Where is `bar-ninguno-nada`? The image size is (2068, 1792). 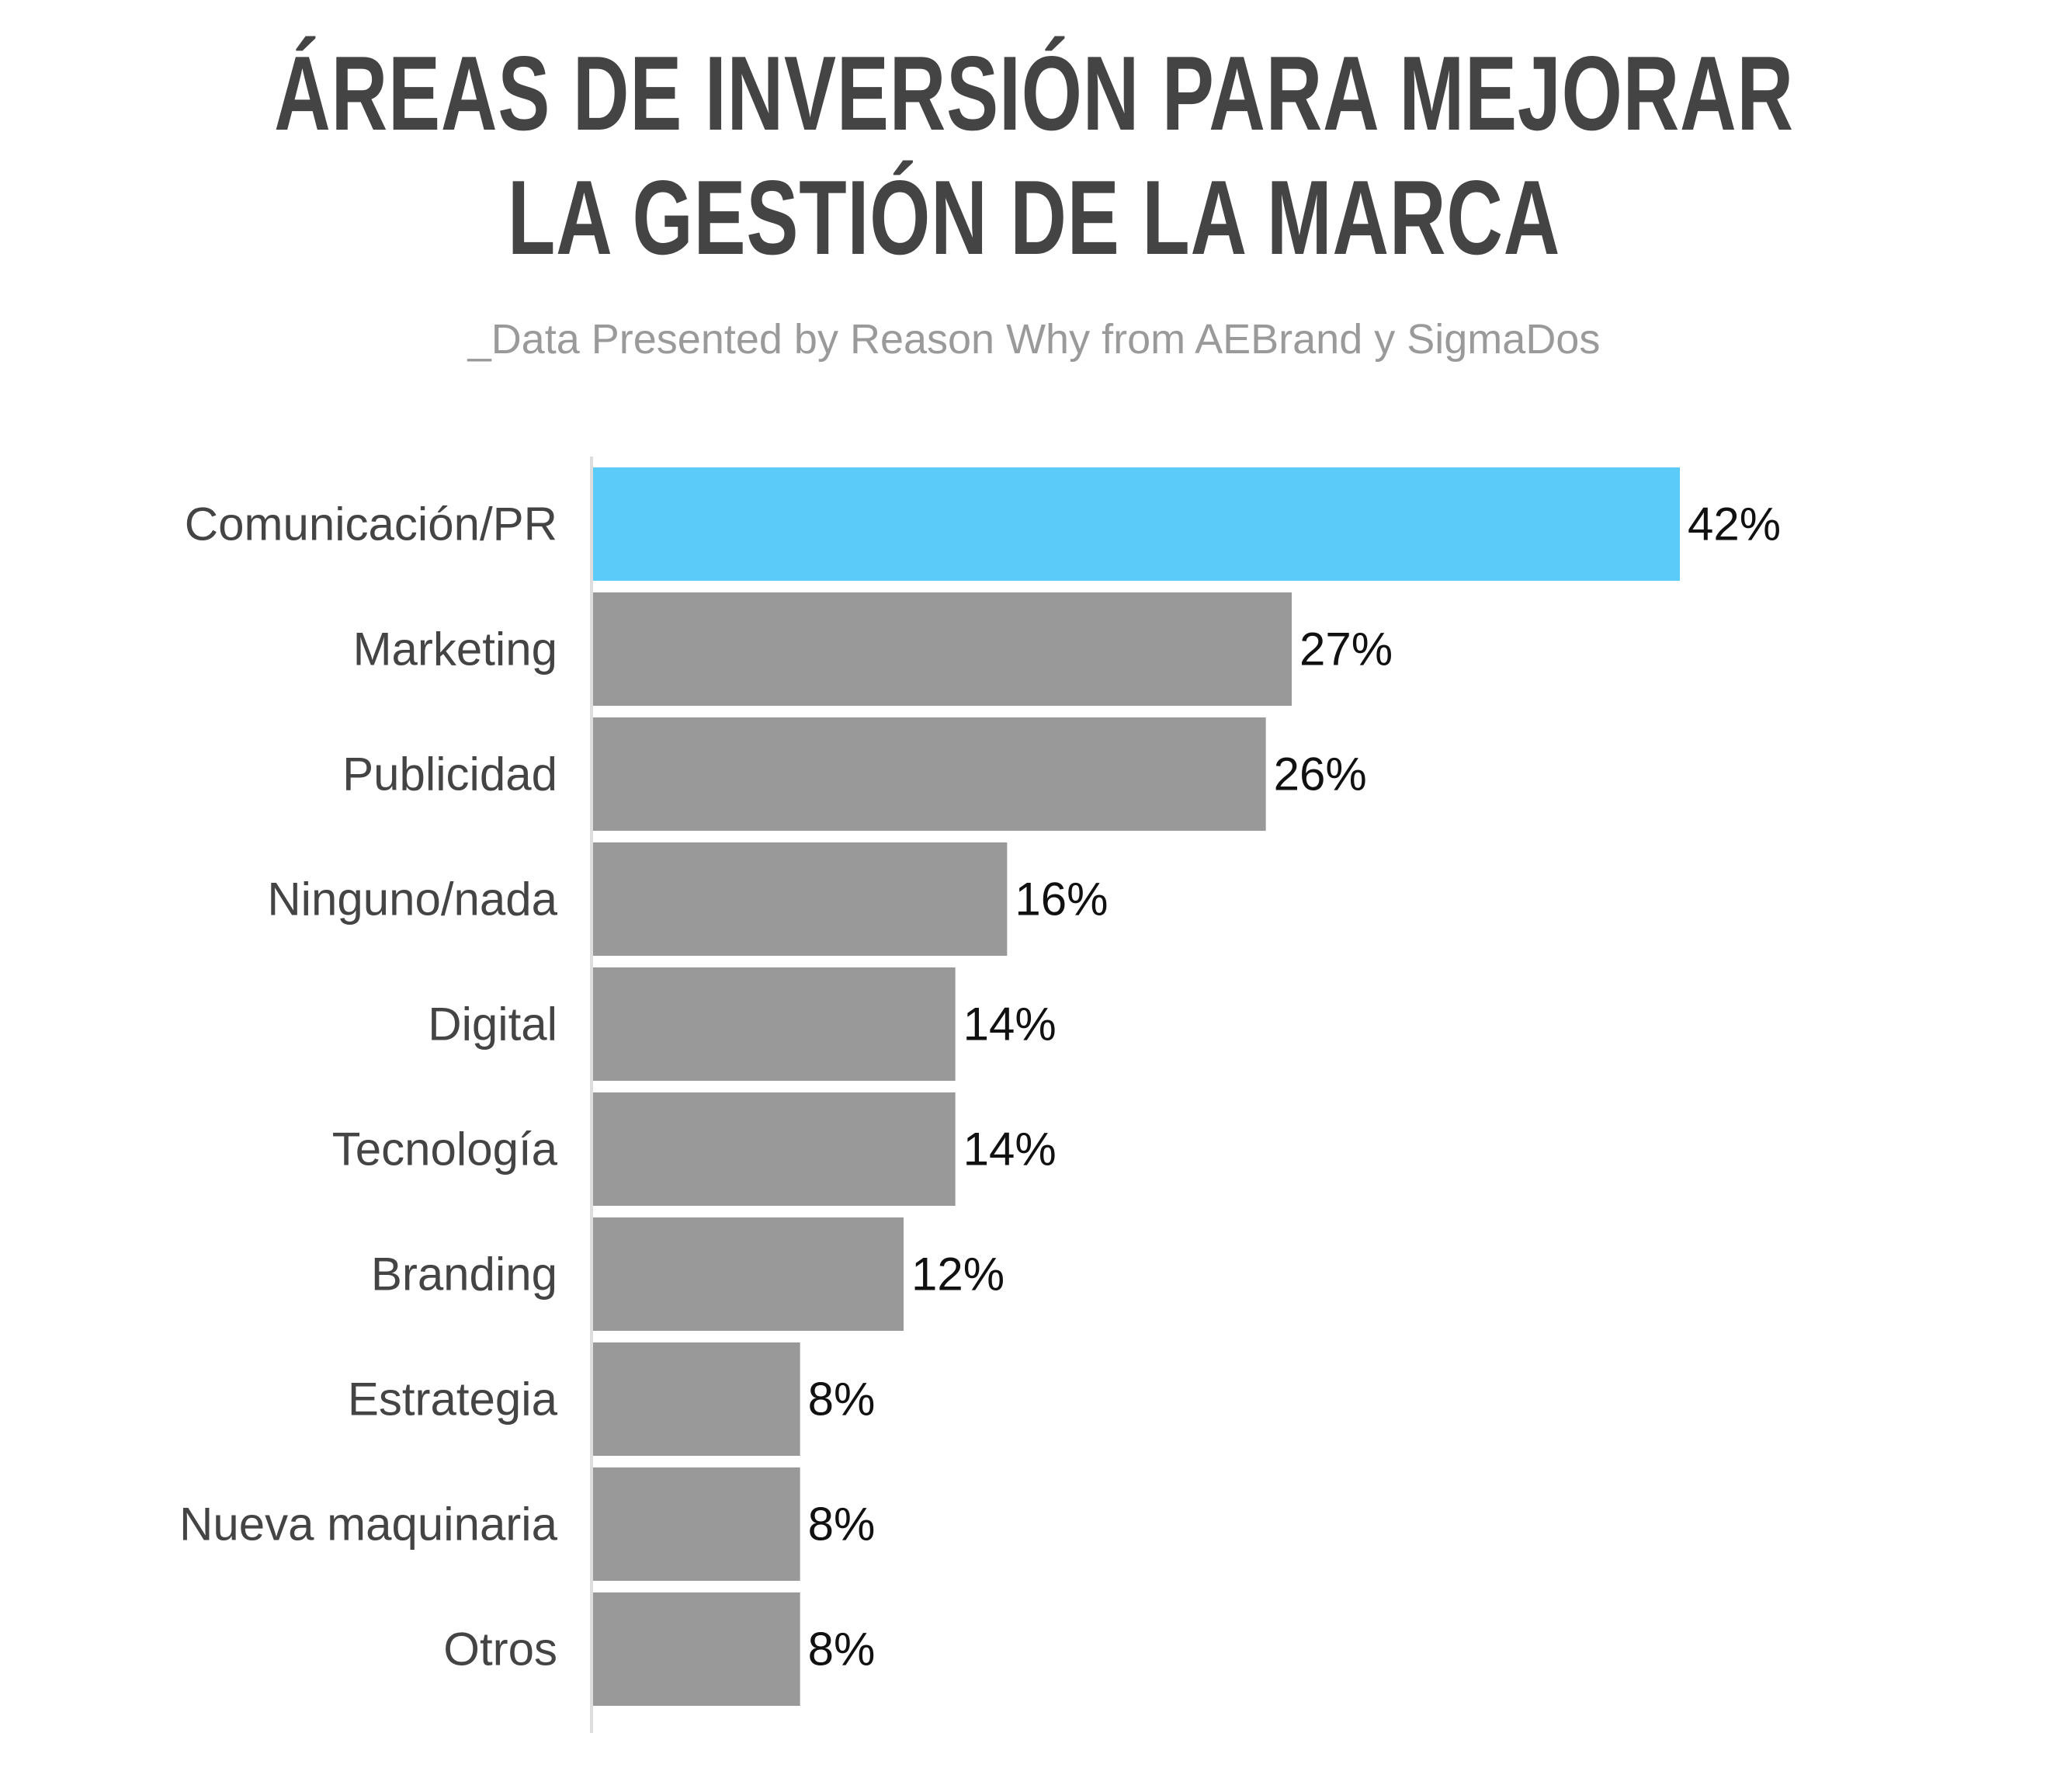 bar-ninguno-nada is located at coordinates (801, 899).